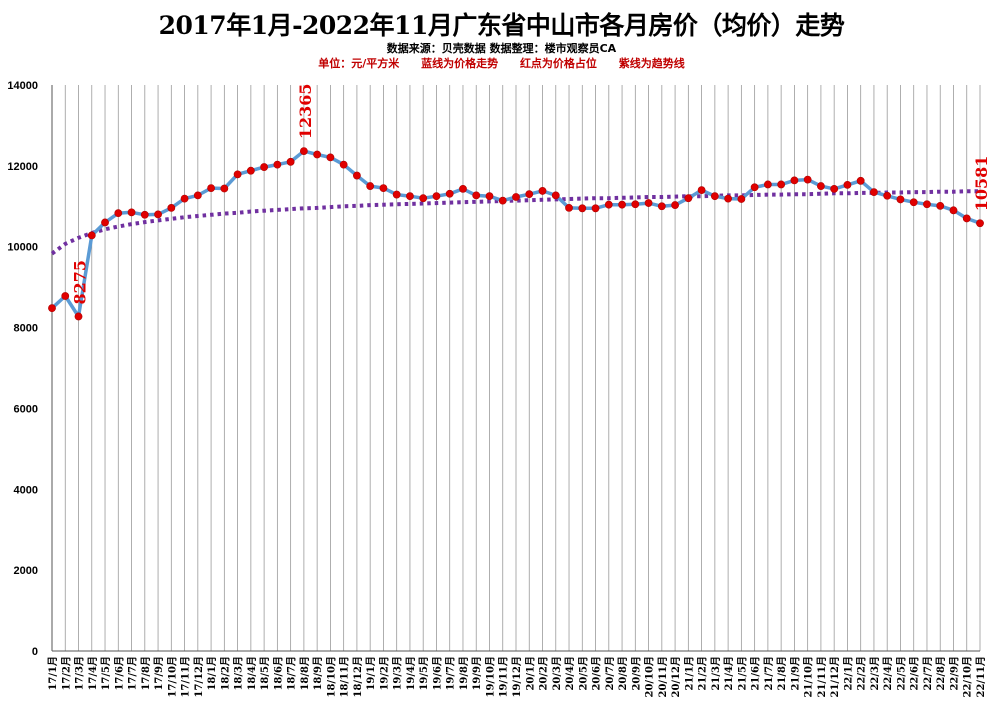 This screenshot has width=1003, height=711. Describe the element at coordinates (888, 673) in the screenshot. I see `x-tick-label: 22/4月` at that location.